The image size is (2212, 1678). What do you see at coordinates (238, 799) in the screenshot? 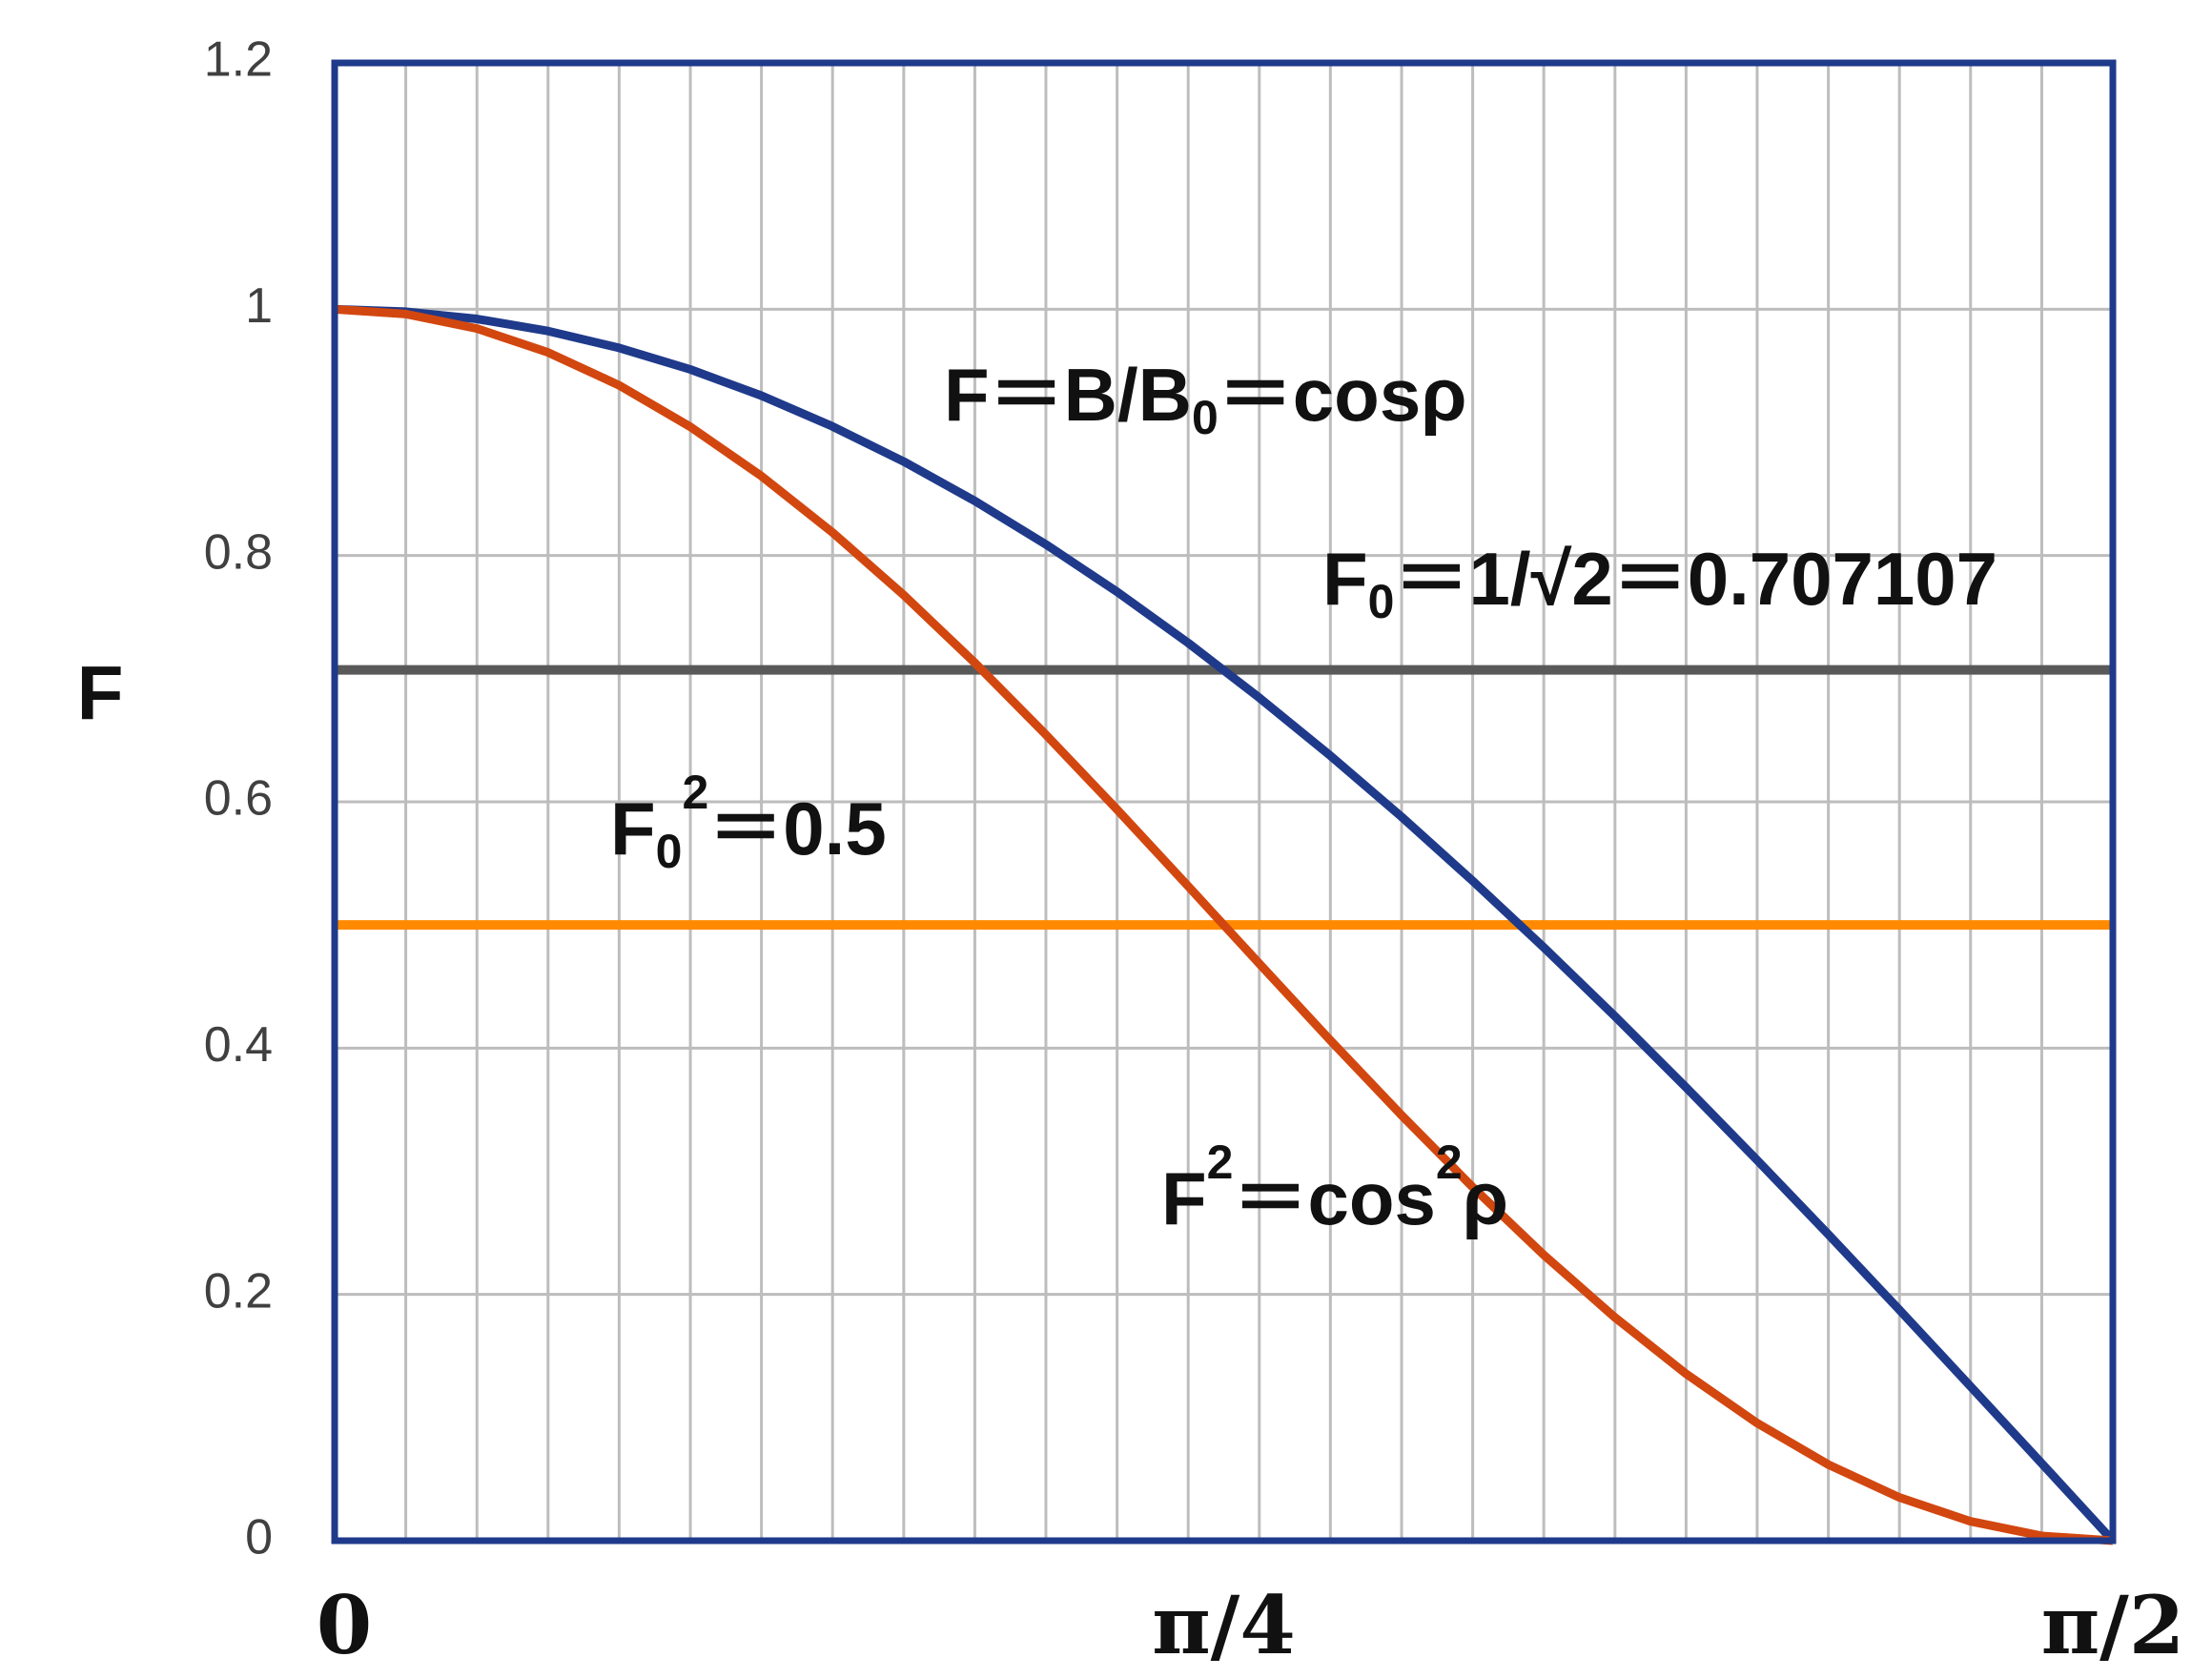
I see `y-tick-label: 0.6` at bounding box center [238, 799].